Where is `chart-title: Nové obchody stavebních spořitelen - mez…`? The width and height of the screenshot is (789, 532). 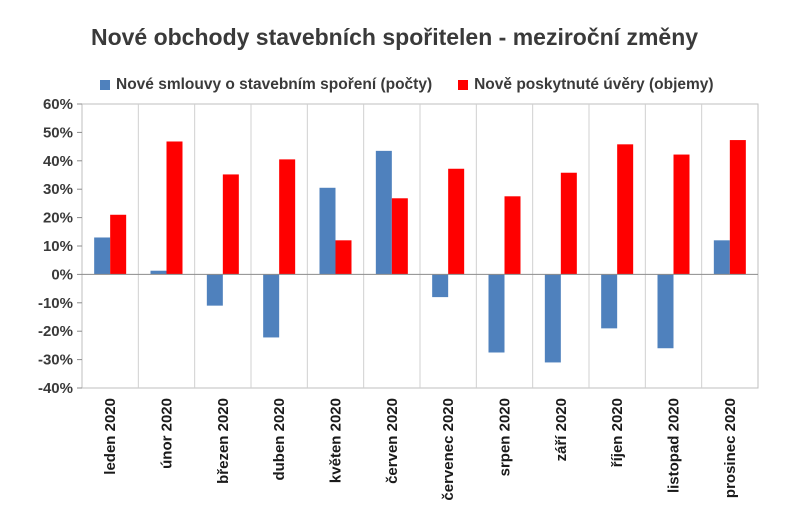
chart-title: Nové obchody stavebních spořitelen - mez… is located at coordinates (394, 37).